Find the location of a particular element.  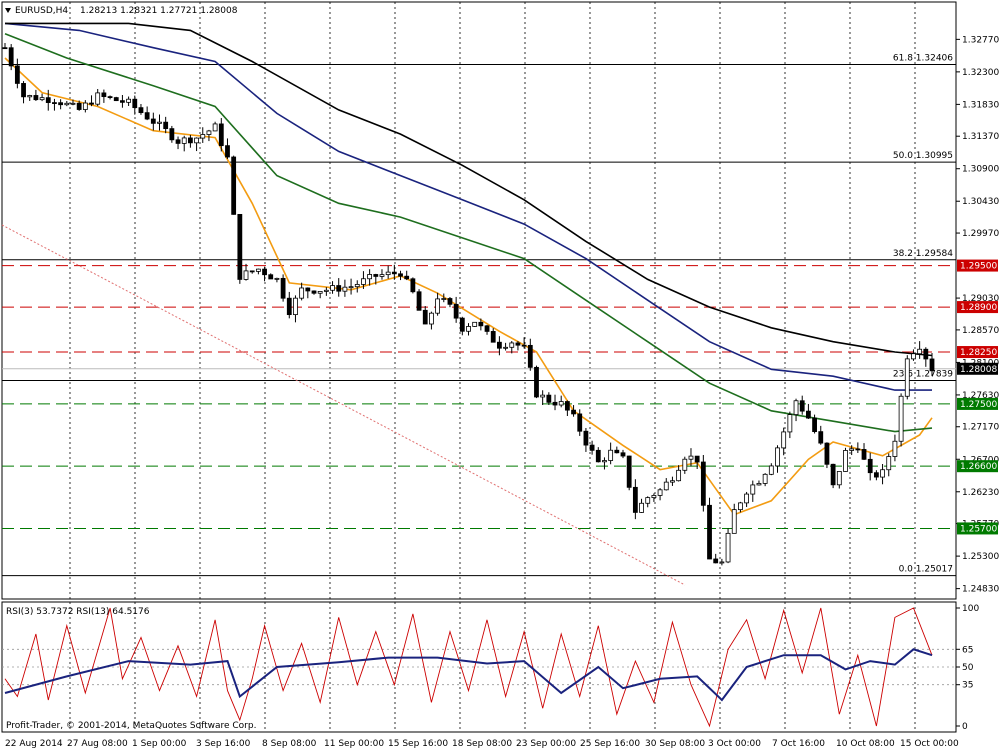

fib-label: 61.8 1.32406 is located at coordinates (923, 59).